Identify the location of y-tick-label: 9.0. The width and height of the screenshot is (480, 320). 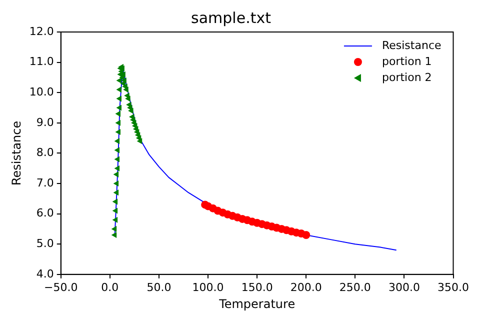
(45, 122).